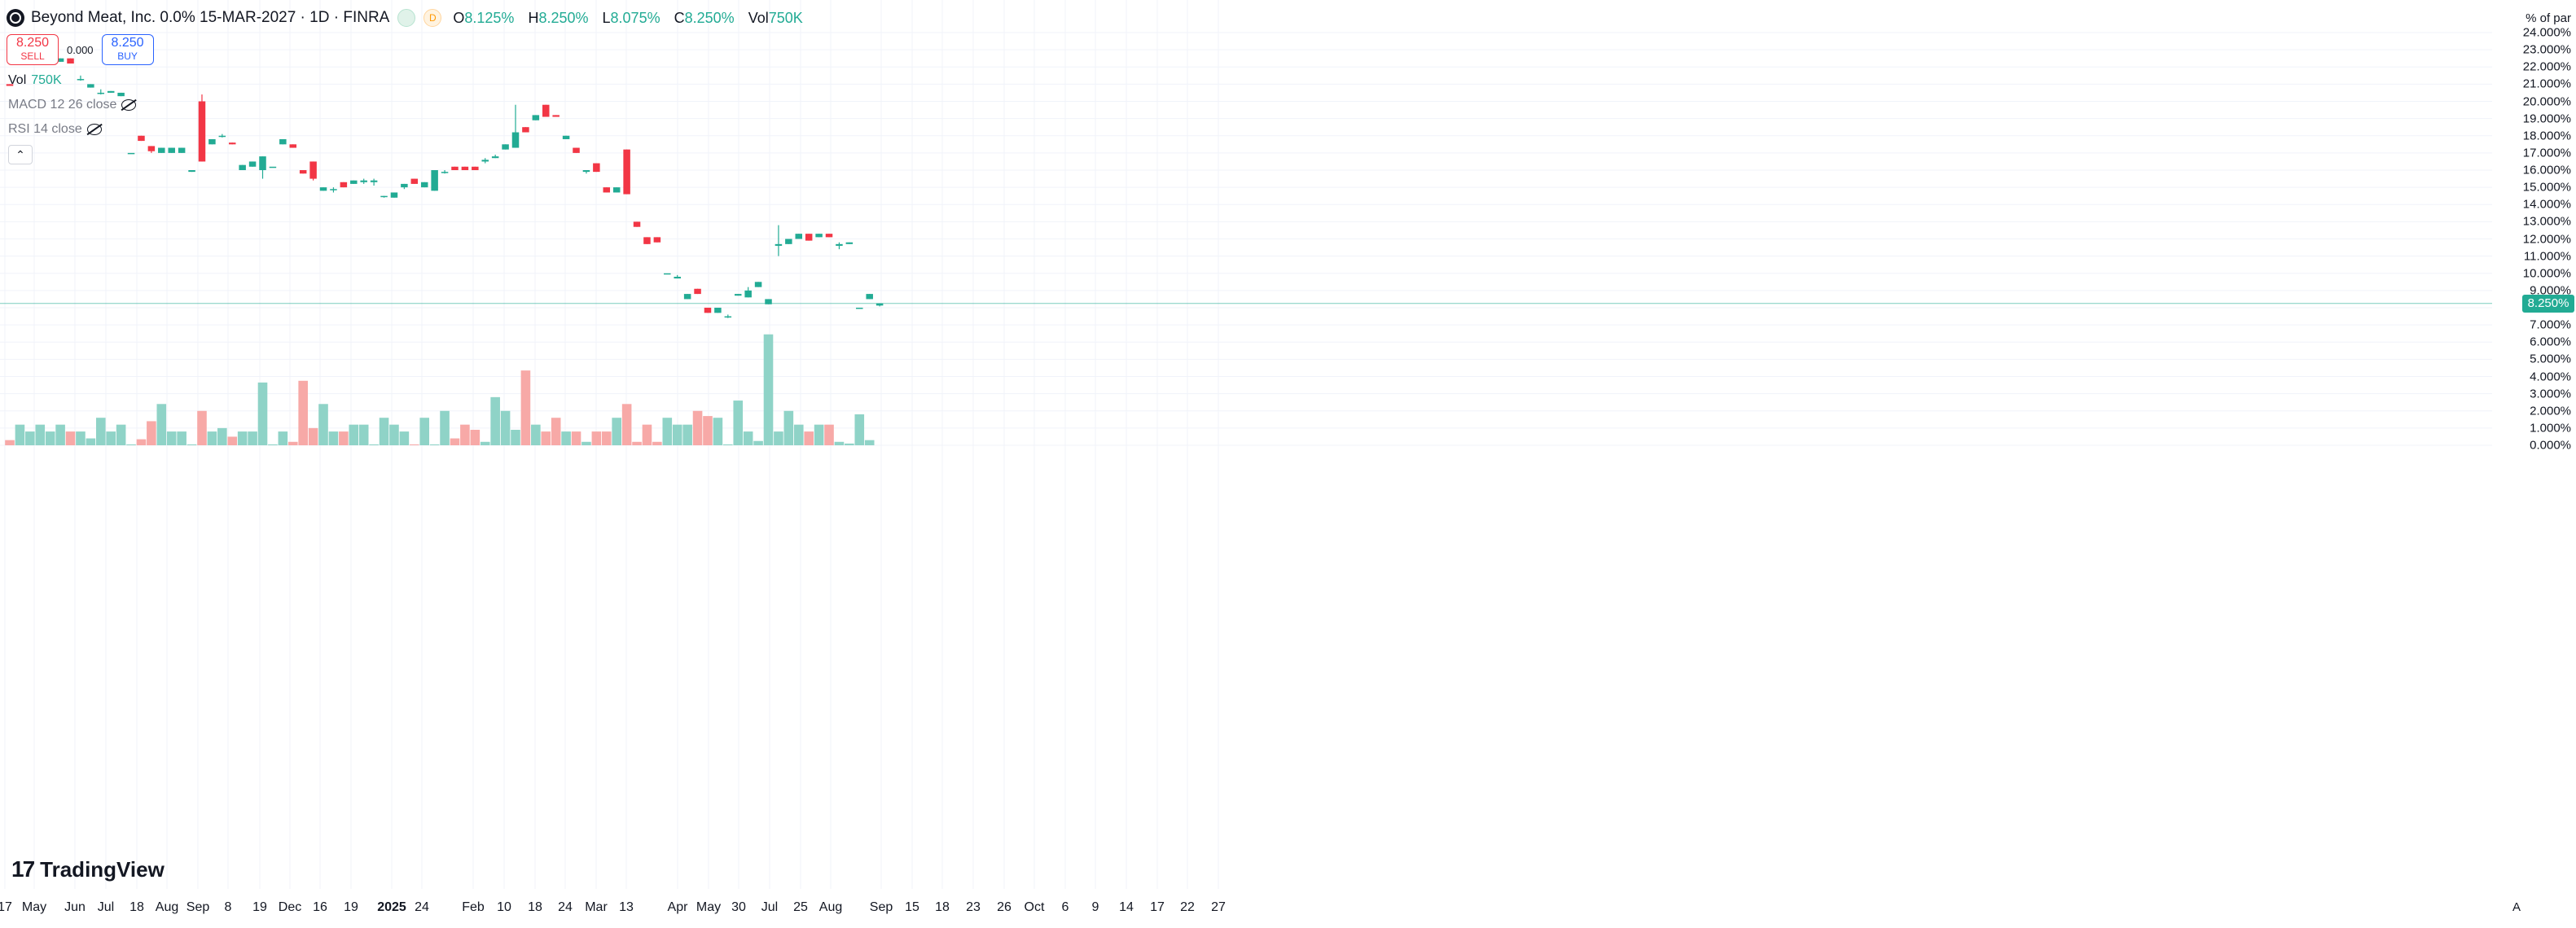 The height and width of the screenshot is (928, 2576). I want to click on rsi-indicator: RSI 14 close, so click(55, 129).